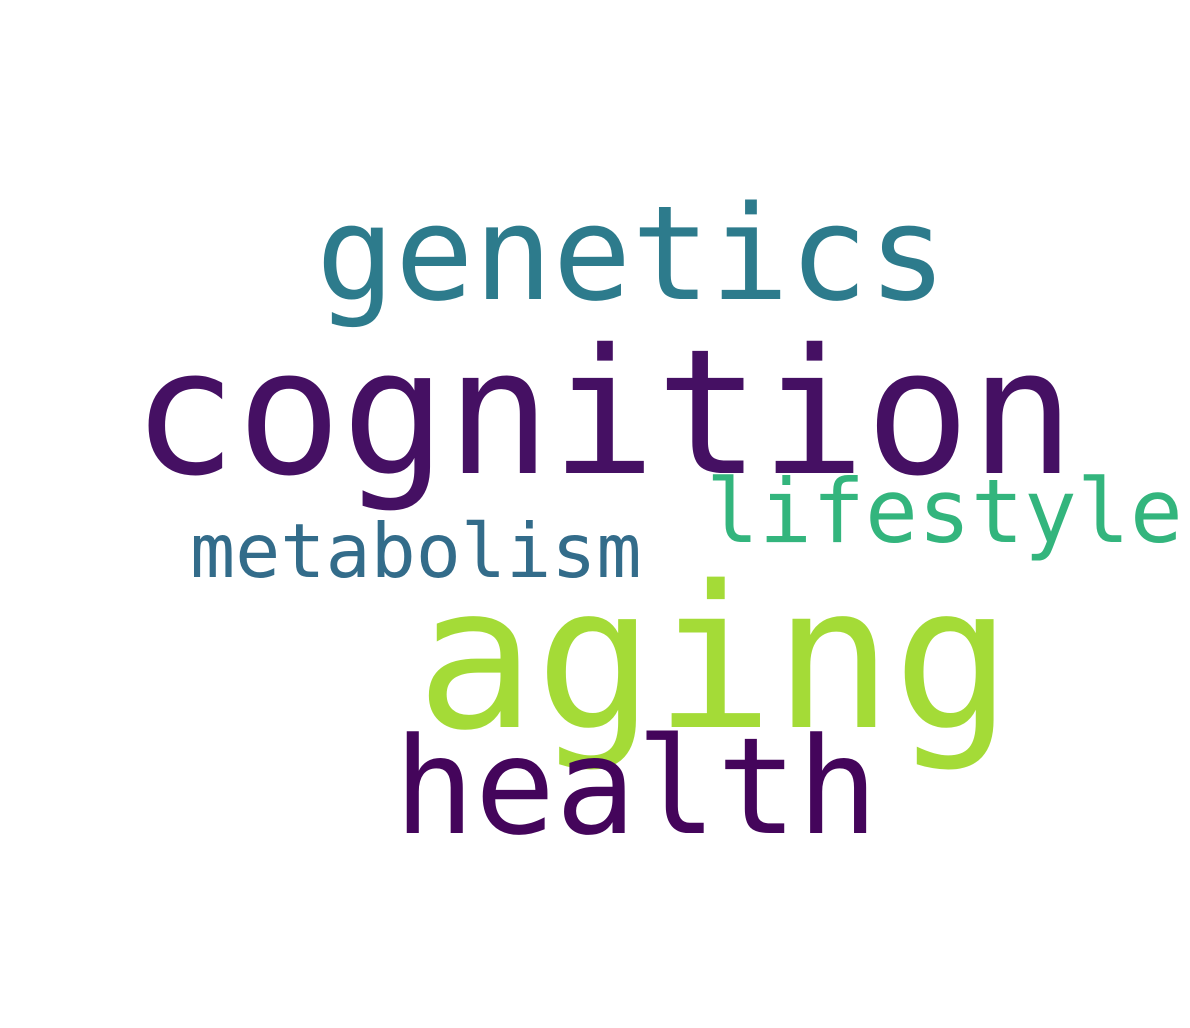 The image size is (1190, 1028). I want to click on word-genetics: genetics, so click(631, 253).